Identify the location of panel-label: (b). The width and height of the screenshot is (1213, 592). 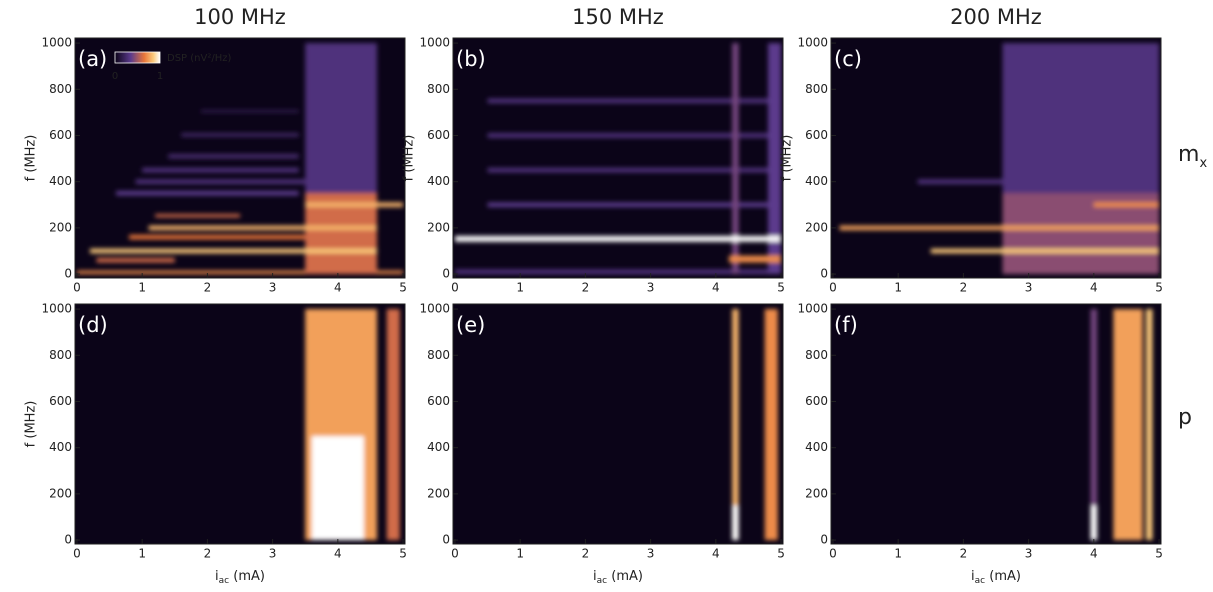
(471, 59).